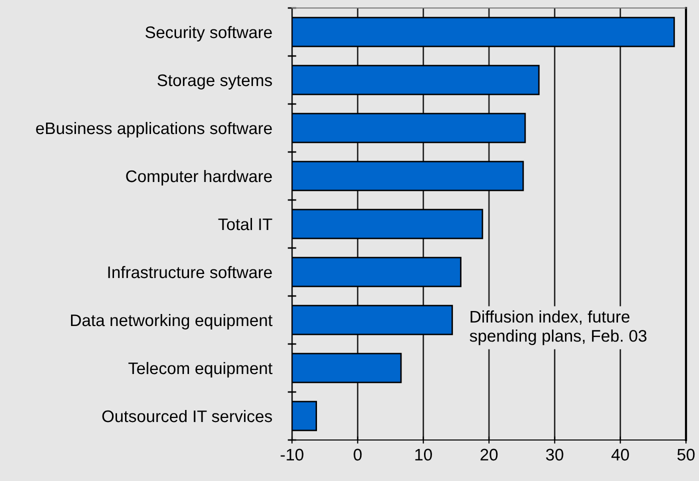 The width and height of the screenshot is (699, 481). Describe the element at coordinates (190, 272) in the screenshot. I see `y-tick-label: Infrastructure software` at that location.